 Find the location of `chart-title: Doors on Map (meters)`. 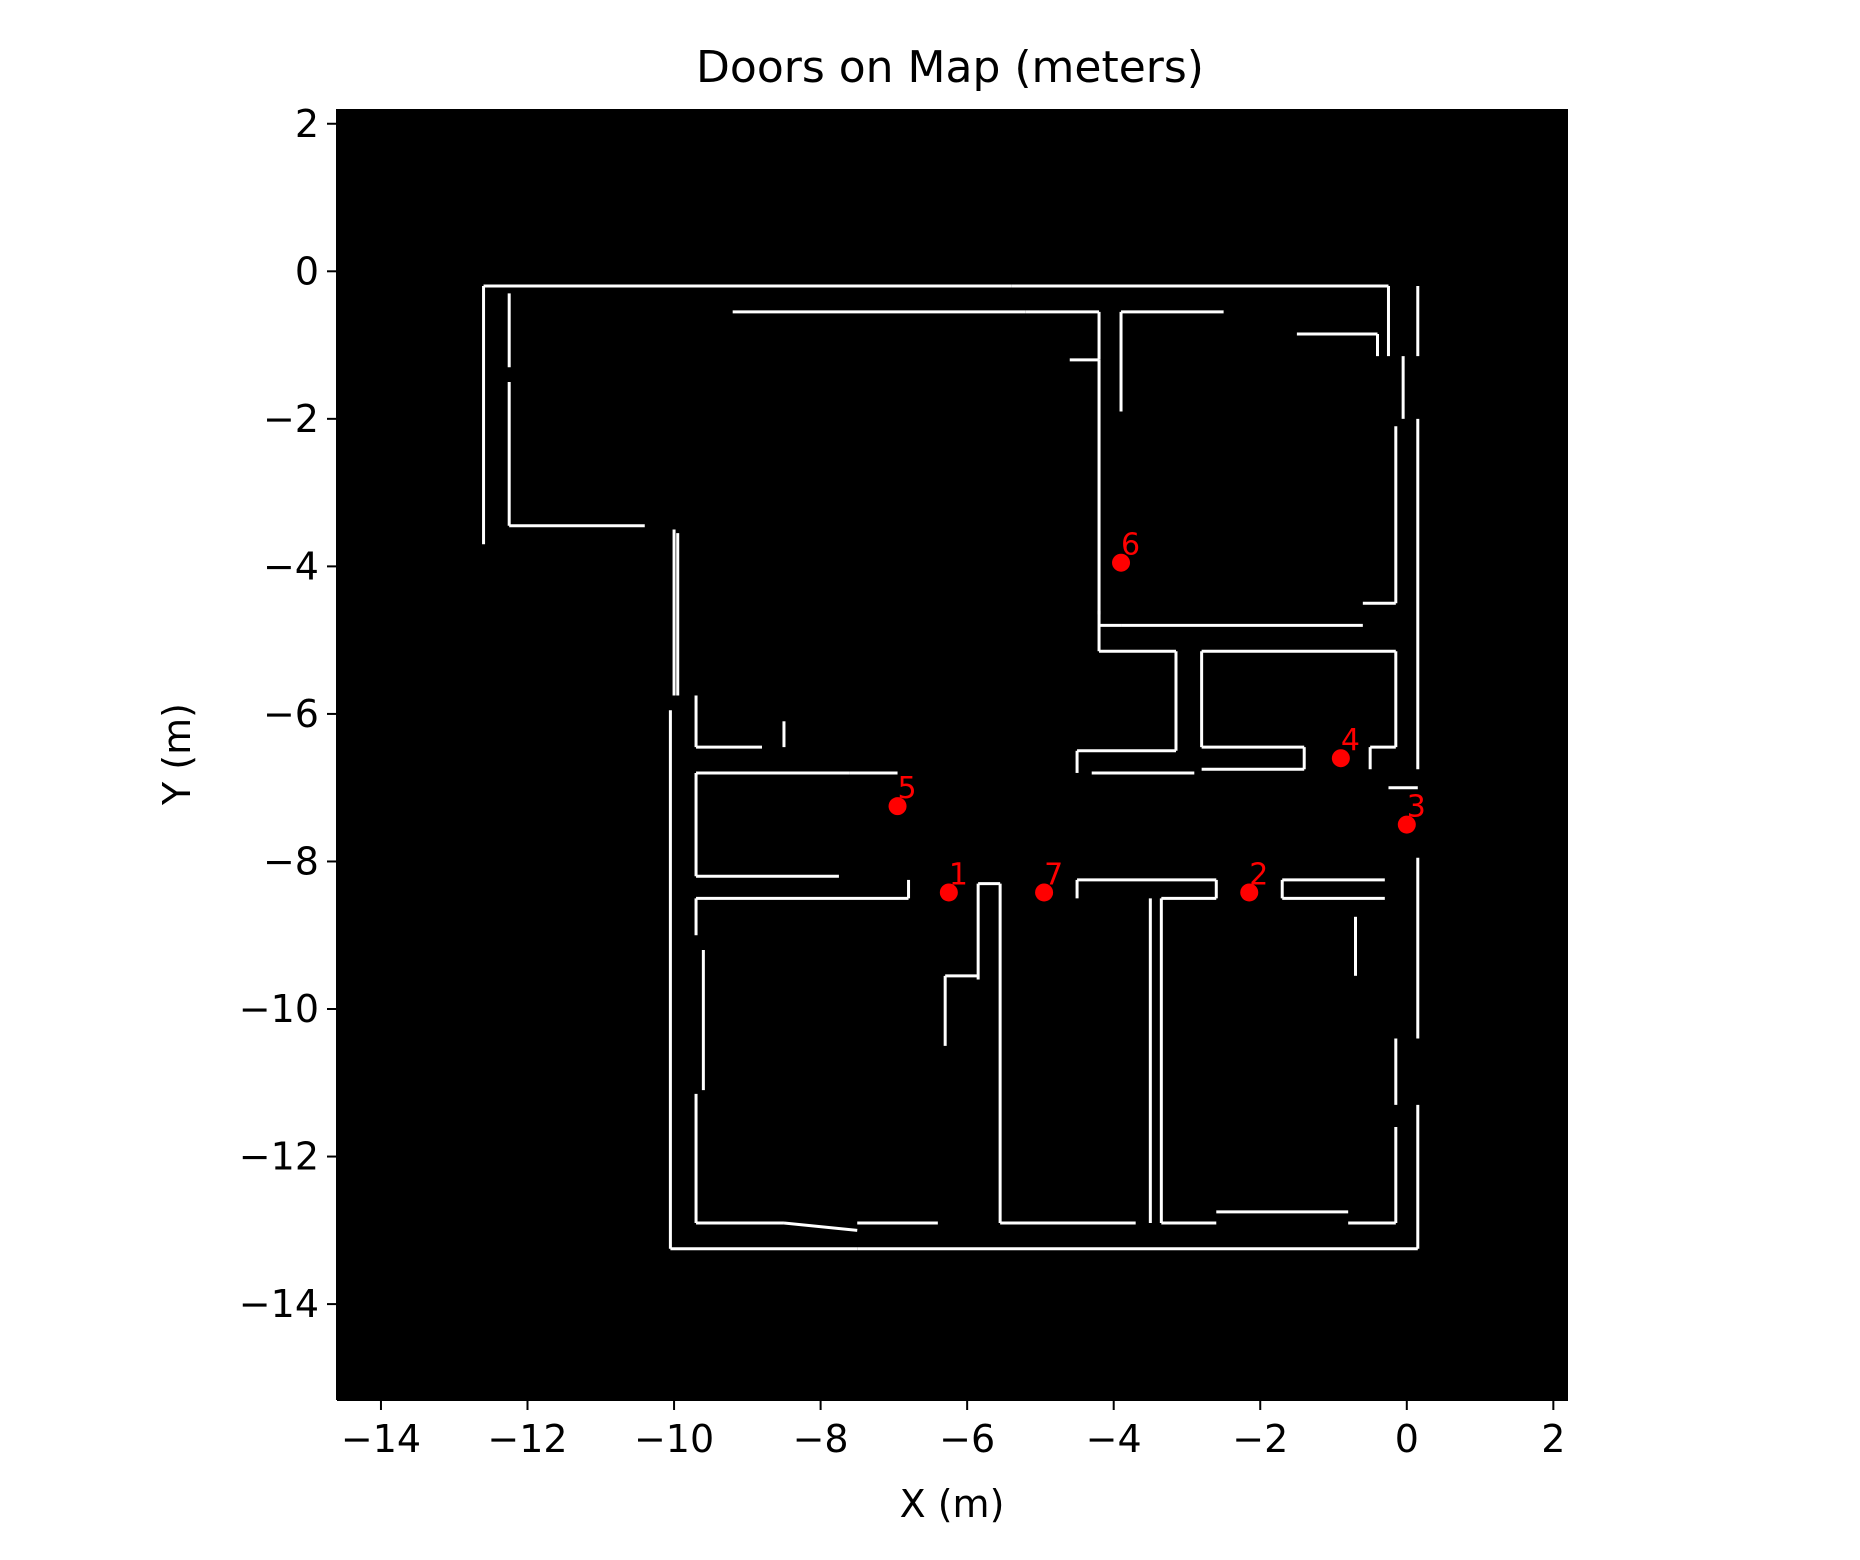

chart-title: Doors on Map (meters) is located at coordinates (950, 67).